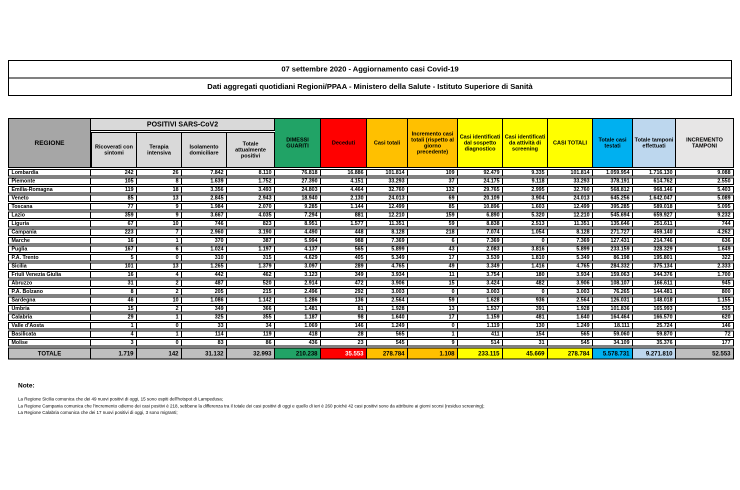 The width and height of the screenshot is (740, 490). What do you see at coordinates (655, 143) in the screenshot?
I see `col-header-totale-tamponi: Totale tamponi effettuati` at bounding box center [655, 143].